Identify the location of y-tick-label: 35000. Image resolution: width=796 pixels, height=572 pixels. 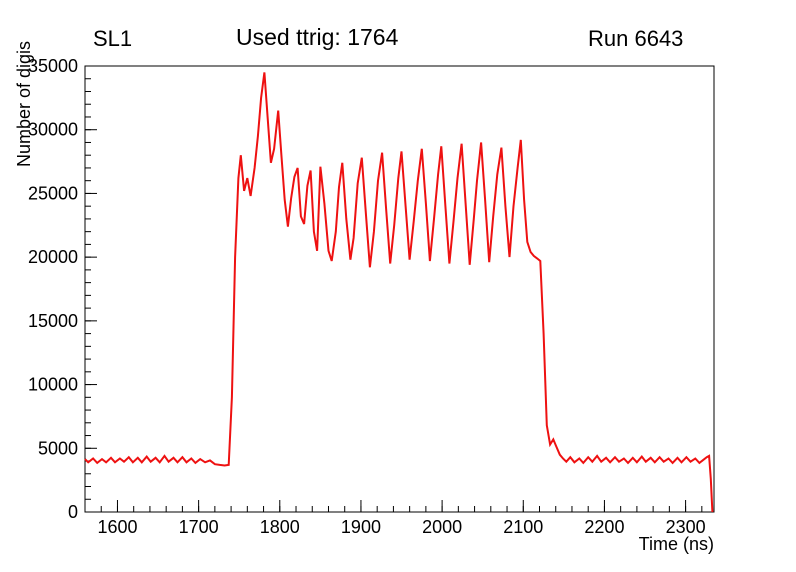
(53, 66).